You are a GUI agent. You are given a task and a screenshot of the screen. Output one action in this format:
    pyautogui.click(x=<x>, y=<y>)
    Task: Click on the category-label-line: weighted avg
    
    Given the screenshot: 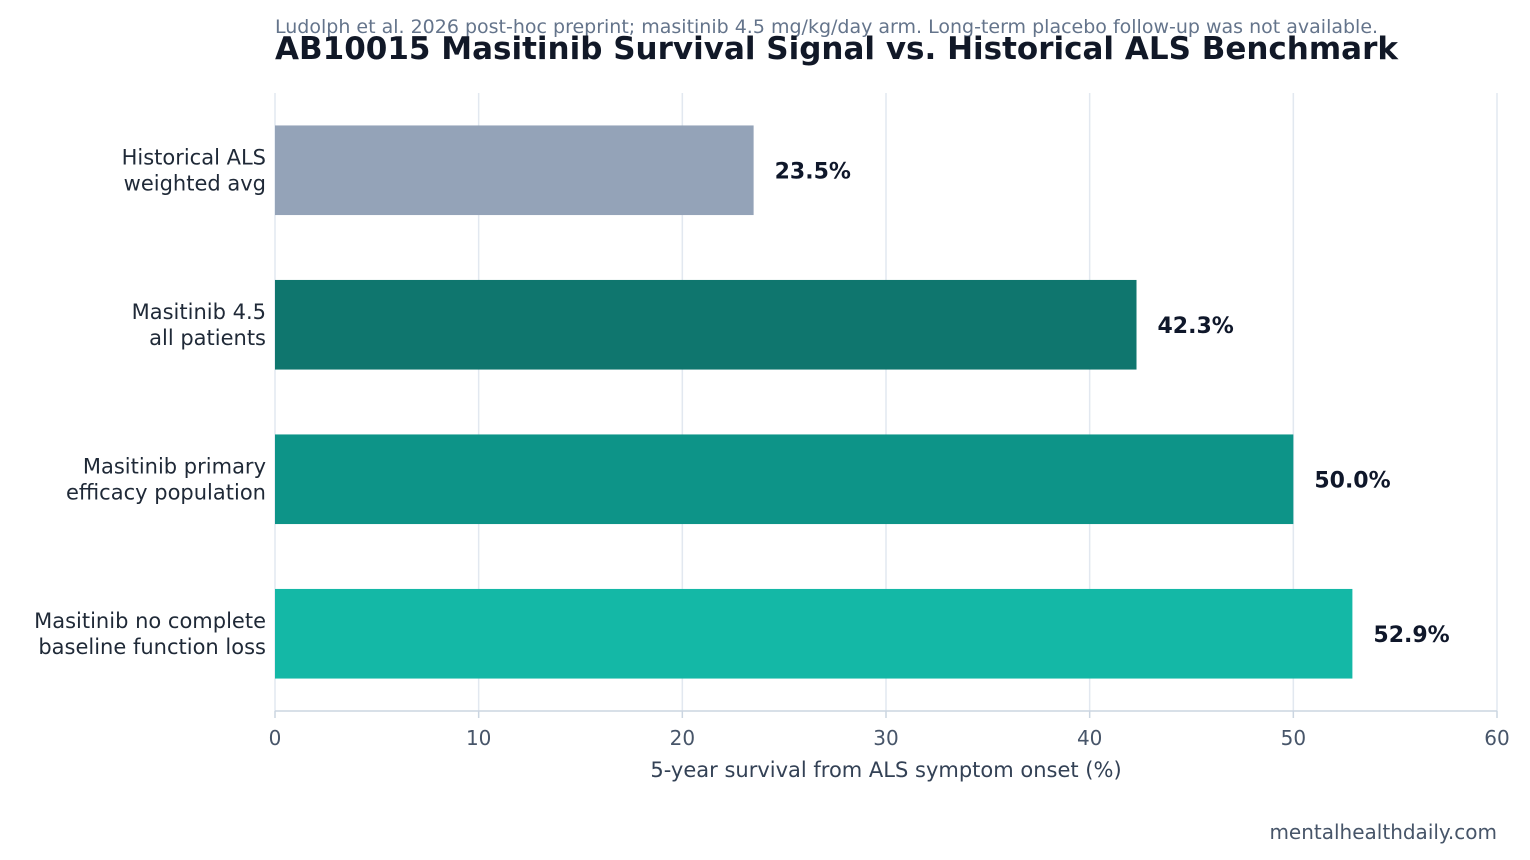 What is the action you would take?
    pyautogui.click(x=195, y=183)
    